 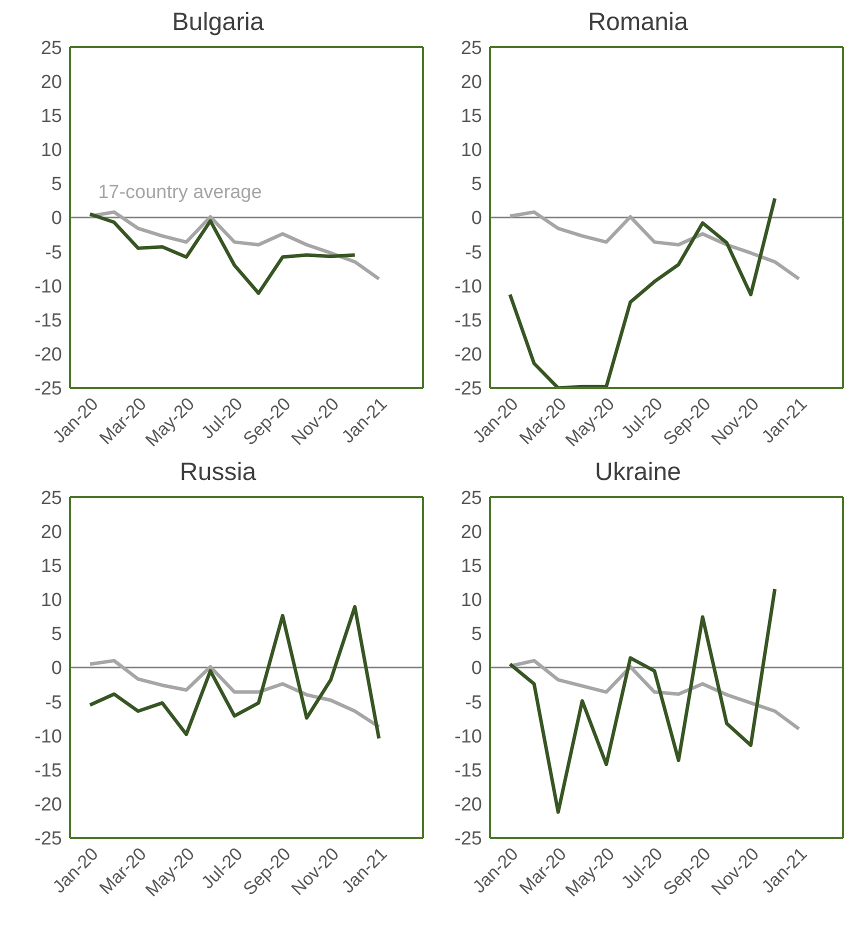 I want to click on chart-title: Romania, so click(x=638, y=23).